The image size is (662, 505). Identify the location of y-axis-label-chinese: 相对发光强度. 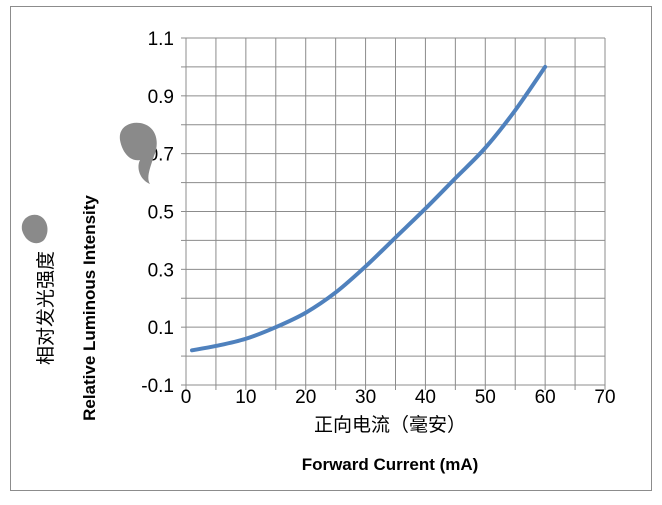
(46, 308).